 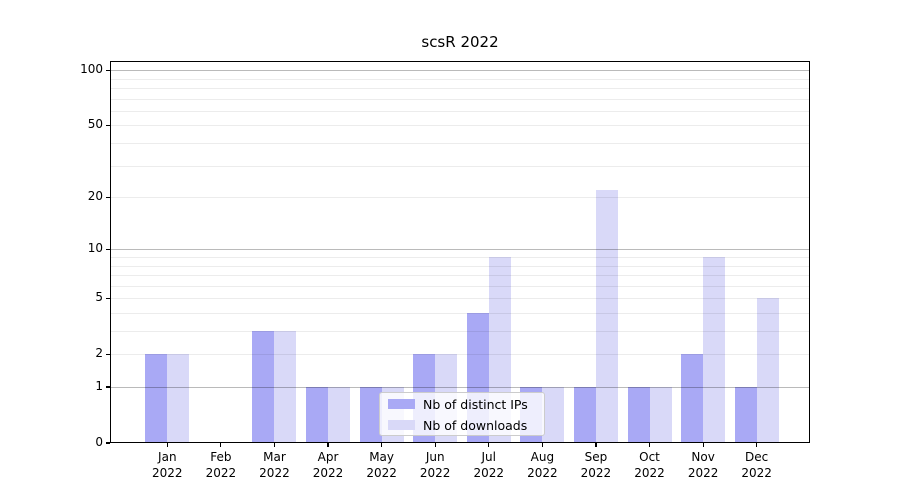 What do you see at coordinates (95, 196) in the screenshot?
I see `y-tick-label-20: 20` at bounding box center [95, 196].